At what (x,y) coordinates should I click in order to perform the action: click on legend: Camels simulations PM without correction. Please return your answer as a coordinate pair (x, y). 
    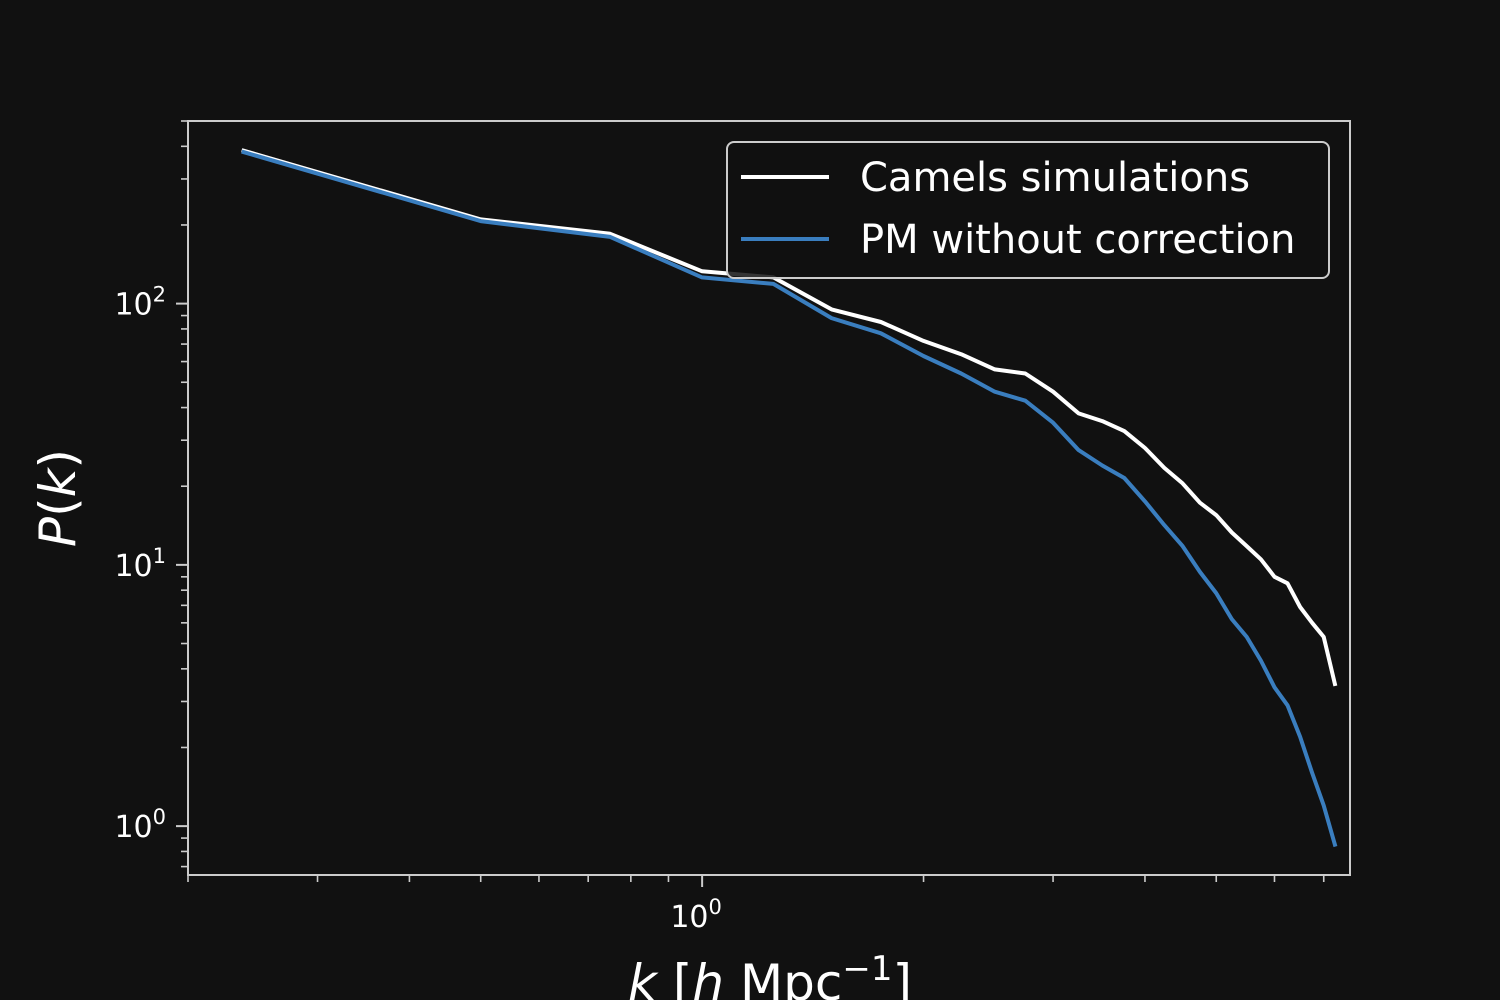
    Looking at the image, I should click on (1028, 210).